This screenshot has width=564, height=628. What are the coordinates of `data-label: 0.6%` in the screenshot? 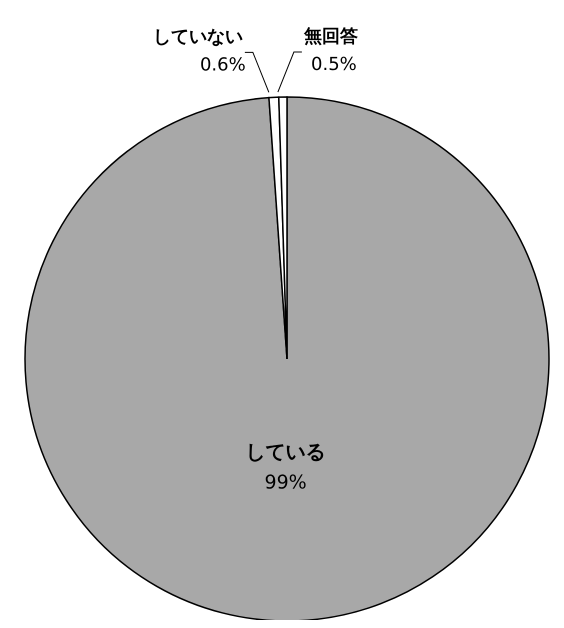 It's located at (223, 65).